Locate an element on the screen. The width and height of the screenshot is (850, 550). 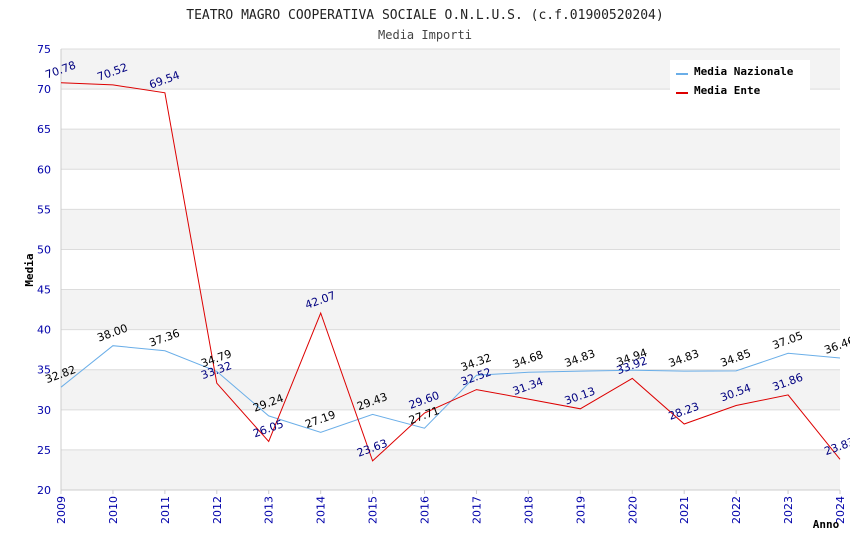
y-axis-label: Media is located at coordinates (29, 269).